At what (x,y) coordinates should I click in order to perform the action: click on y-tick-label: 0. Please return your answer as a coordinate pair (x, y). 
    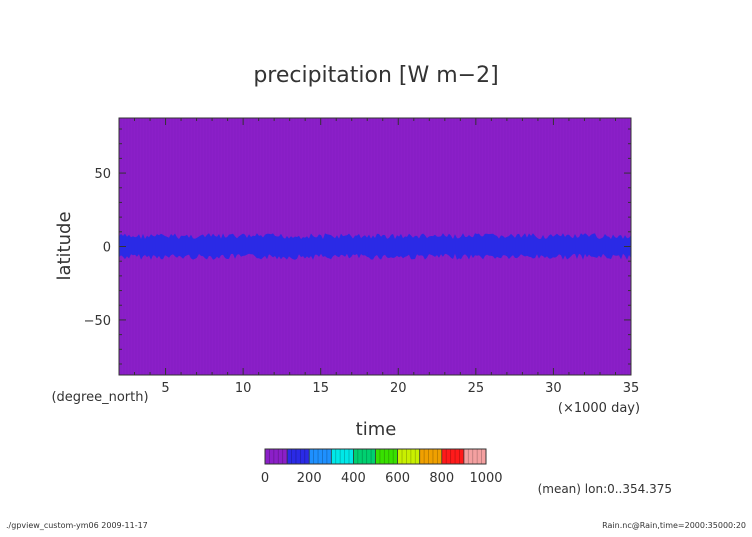
    Looking at the image, I should click on (107, 248).